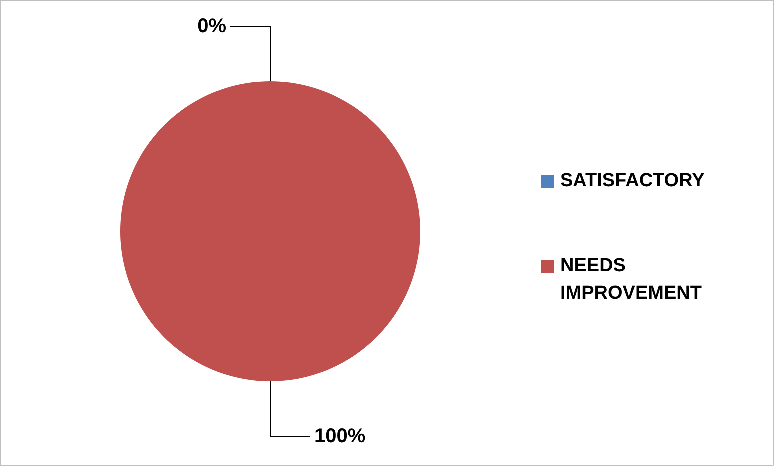 Image resolution: width=774 pixels, height=466 pixels. I want to click on legend-label: SATISFACTORY, so click(633, 181).